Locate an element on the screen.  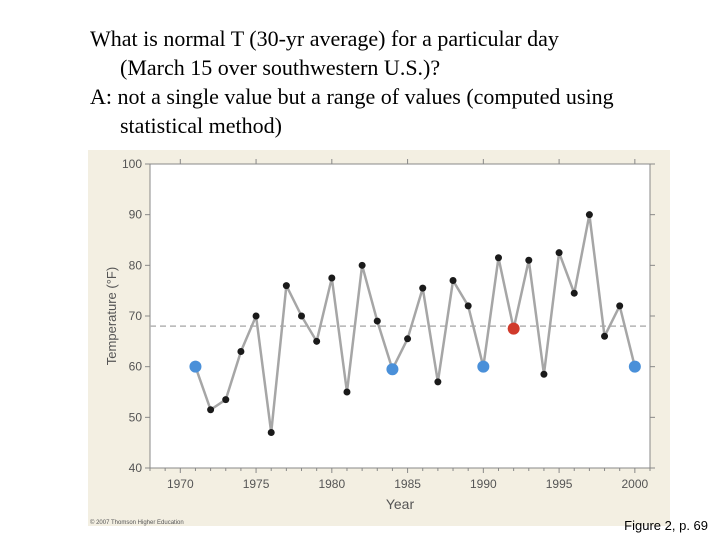
y-tick-label: 90 is located at coordinates (136, 215).